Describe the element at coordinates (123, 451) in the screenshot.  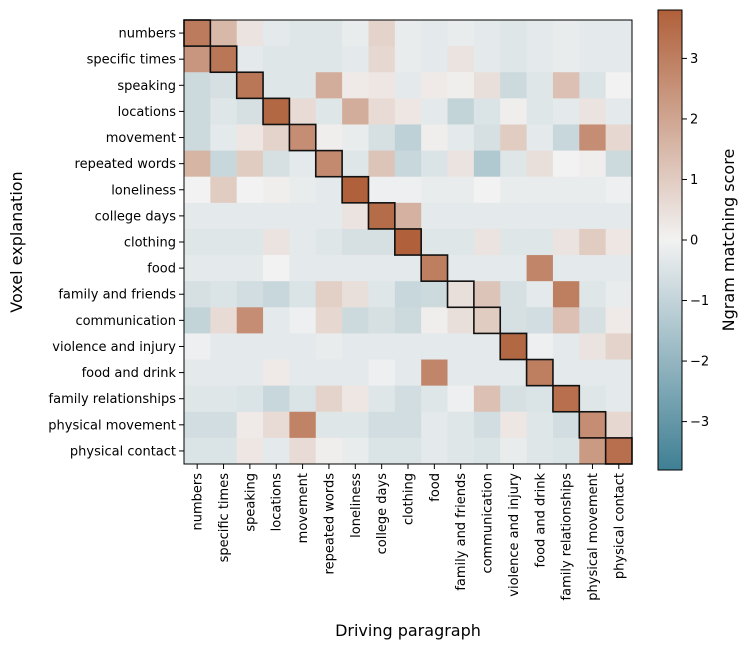
I see `y-tick-label: physical contact` at that location.